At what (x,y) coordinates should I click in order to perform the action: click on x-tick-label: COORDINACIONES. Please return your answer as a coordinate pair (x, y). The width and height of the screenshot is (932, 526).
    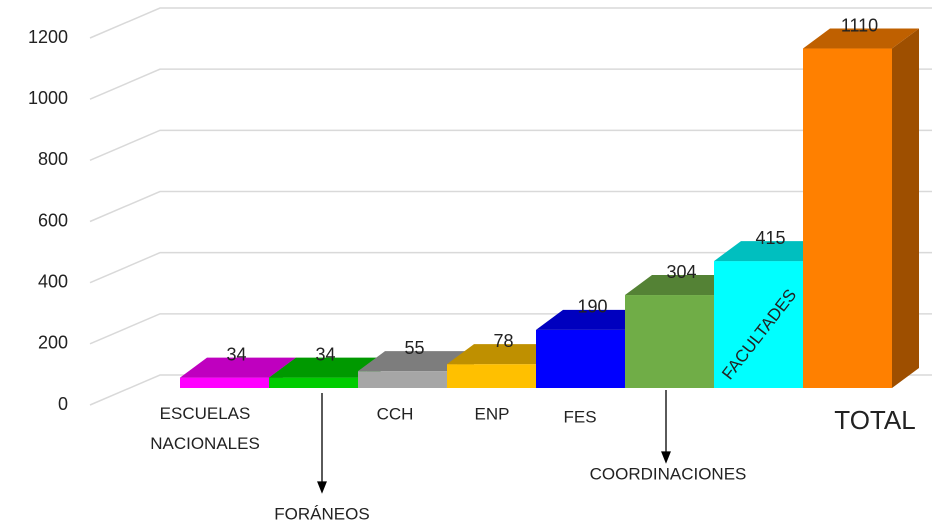
    Looking at the image, I should click on (668, 473).